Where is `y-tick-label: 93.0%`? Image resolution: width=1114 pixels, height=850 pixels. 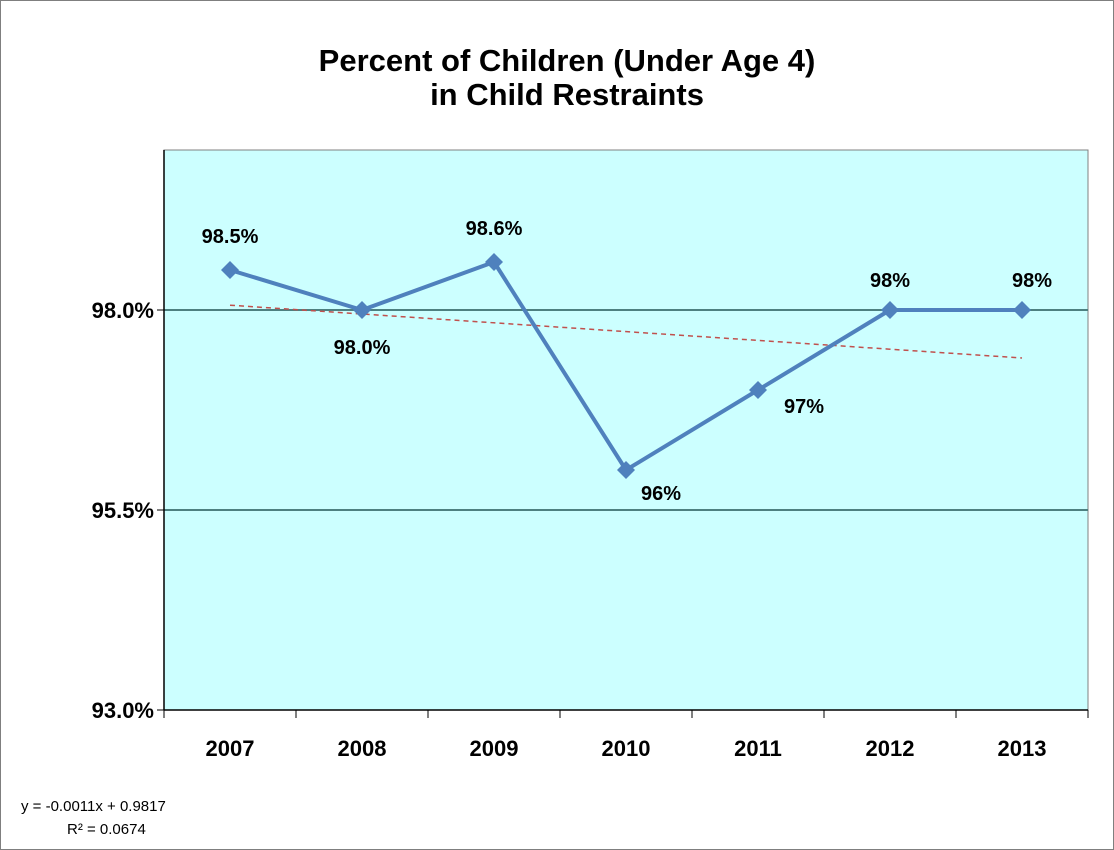 y-tick-label: 93.0% is located at coordinates (123, 710).